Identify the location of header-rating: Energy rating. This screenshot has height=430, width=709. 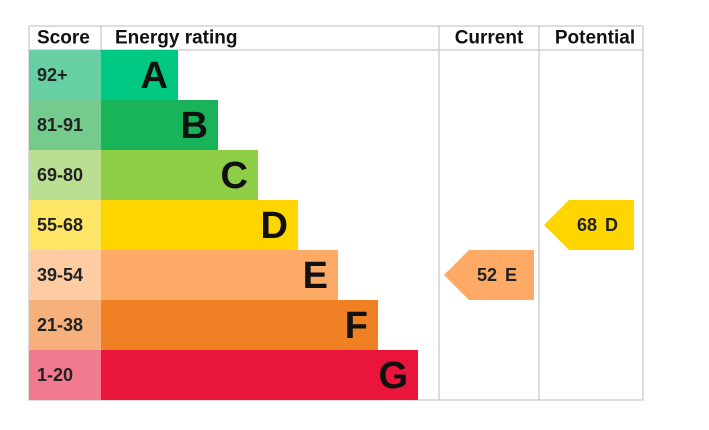
(176, 38).